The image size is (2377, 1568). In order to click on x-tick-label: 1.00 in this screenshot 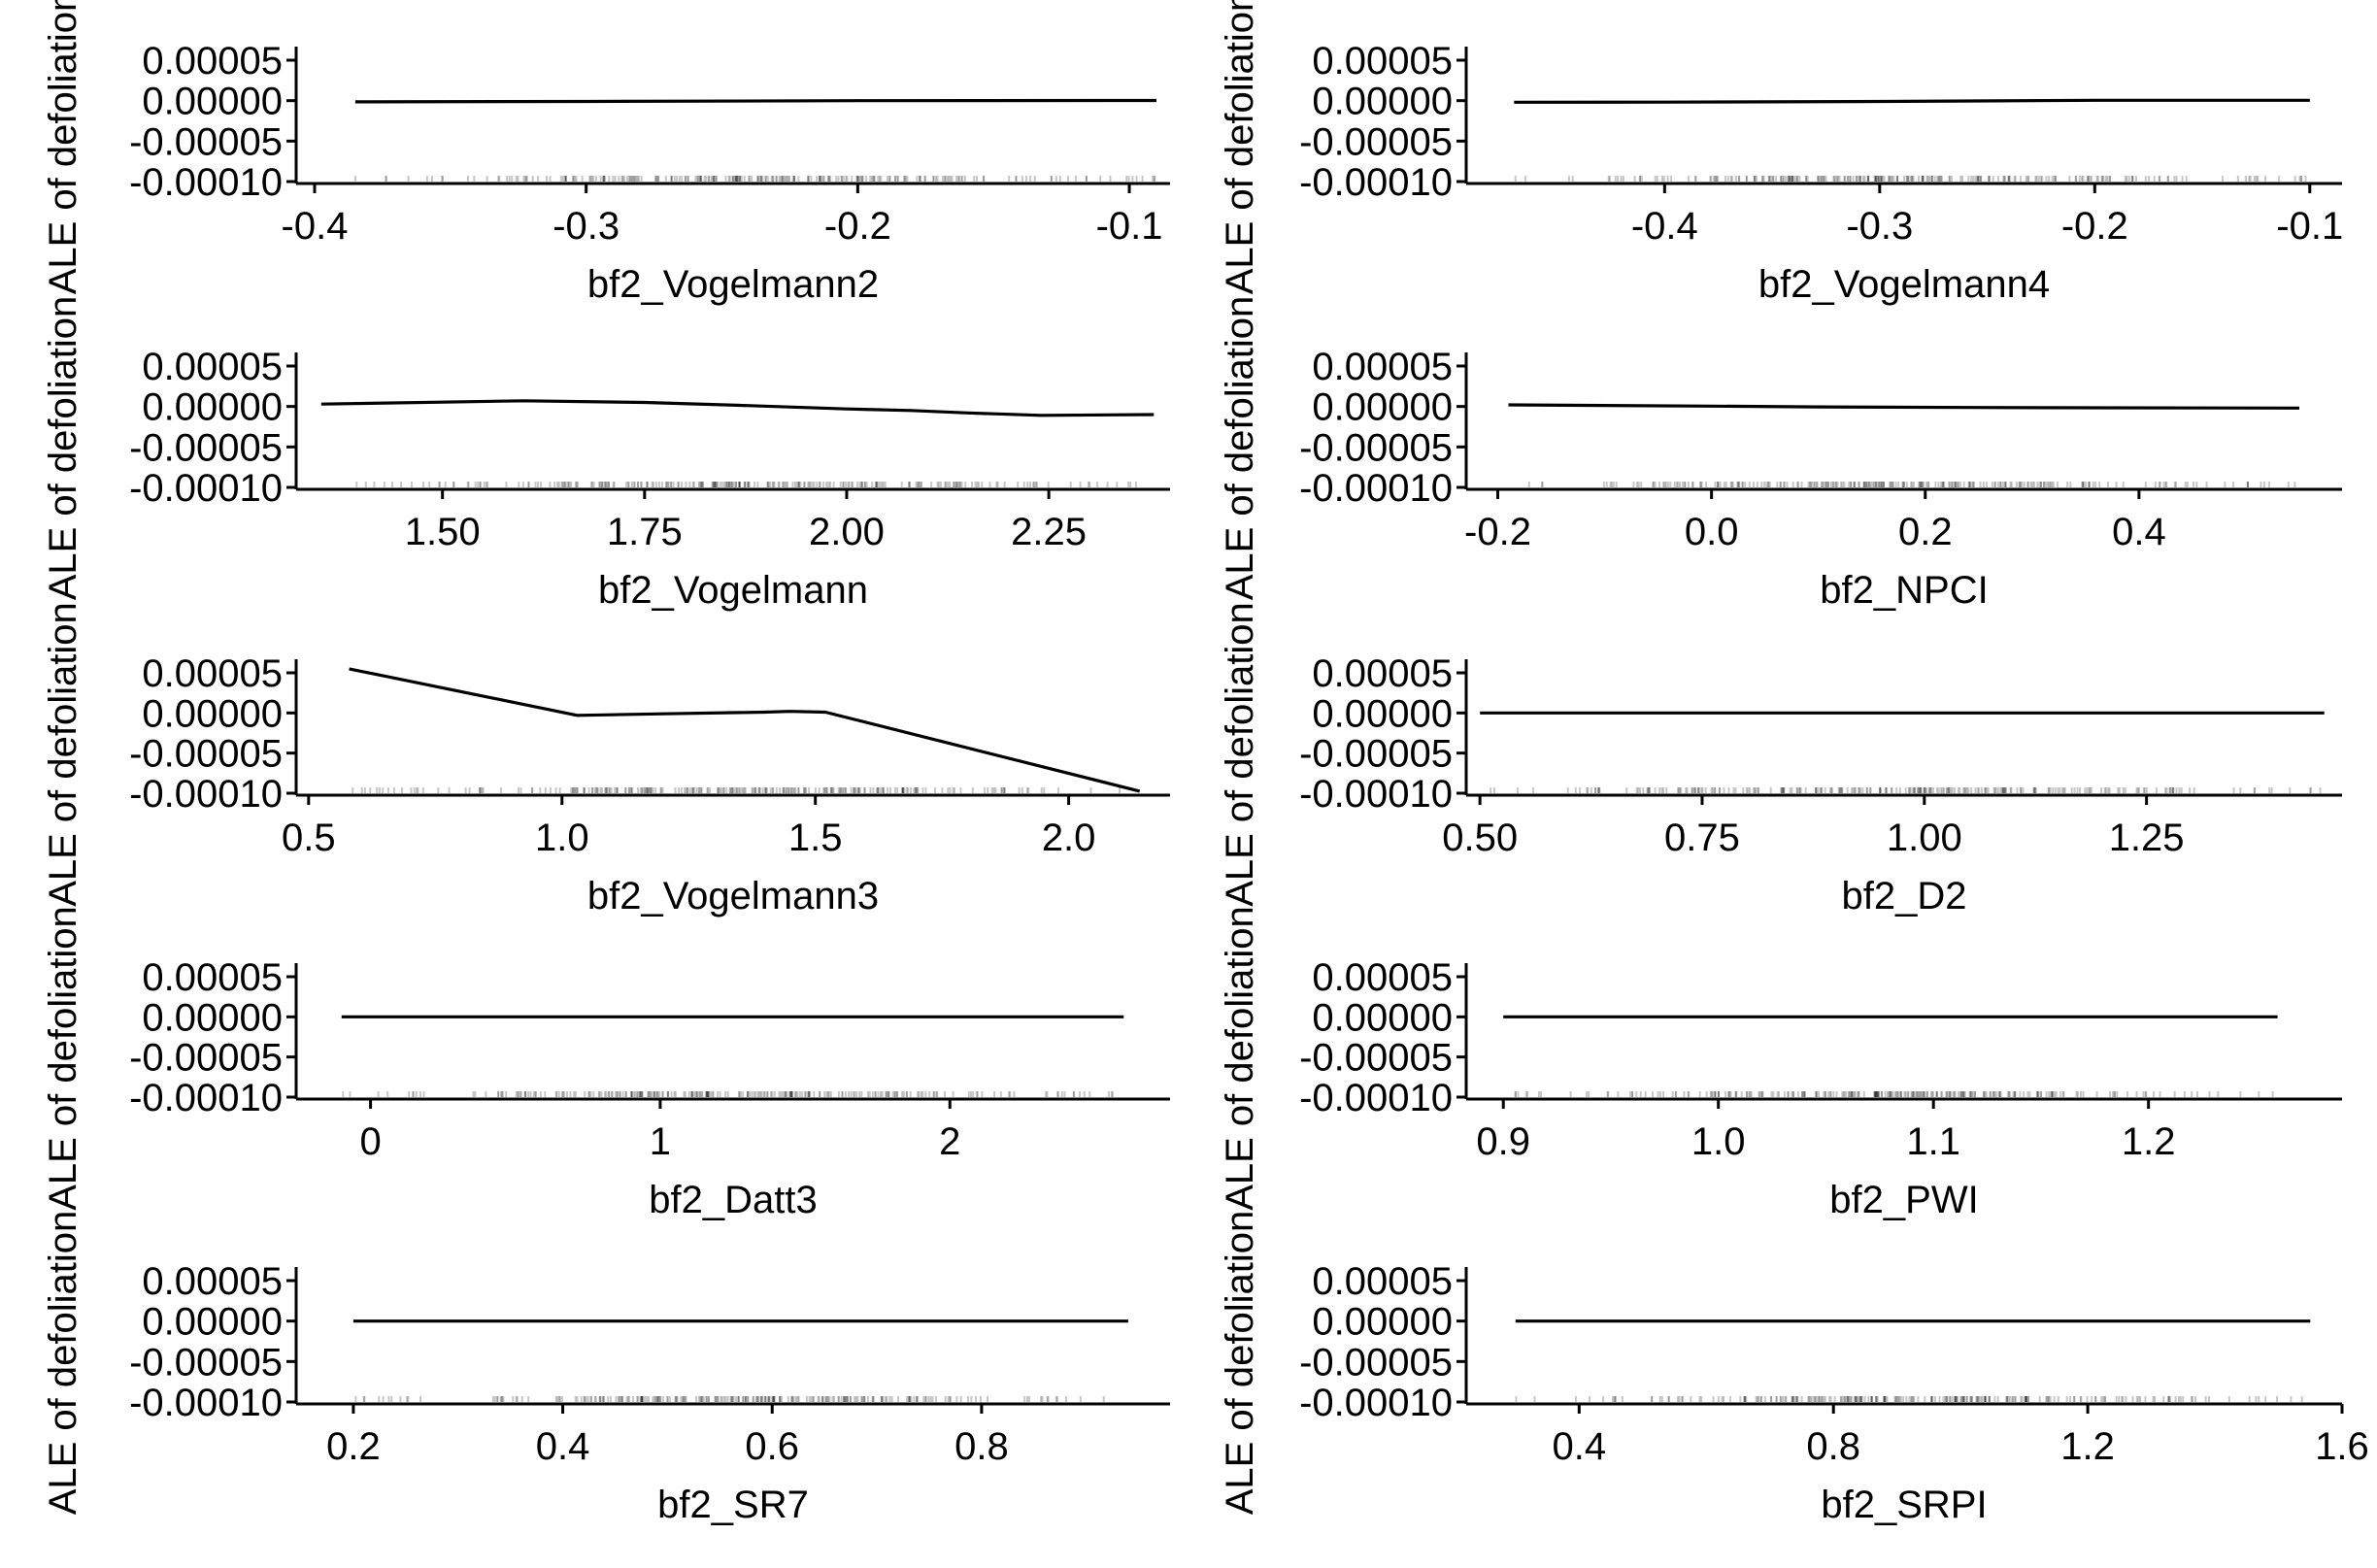, I will do `click(1924, 838)`.